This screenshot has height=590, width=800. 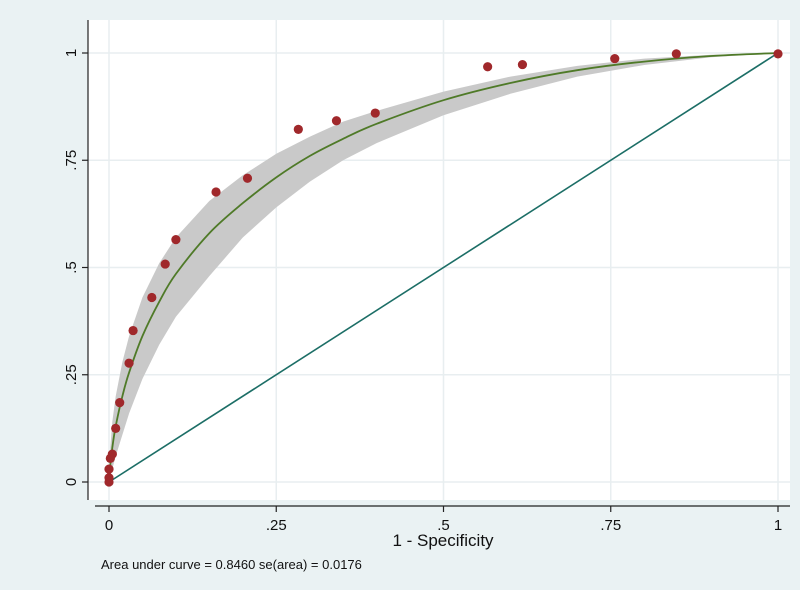 What do you see at coordinates (778, 525) in the screenshot?
I see `x-tick-label: 1` at bounding box center [778, 525].